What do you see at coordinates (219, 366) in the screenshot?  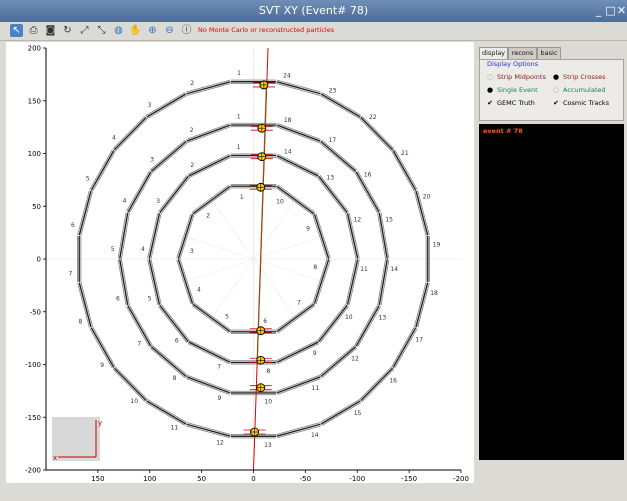 I see `sector-label-2-7: 7` at bounding box center [219, 366].